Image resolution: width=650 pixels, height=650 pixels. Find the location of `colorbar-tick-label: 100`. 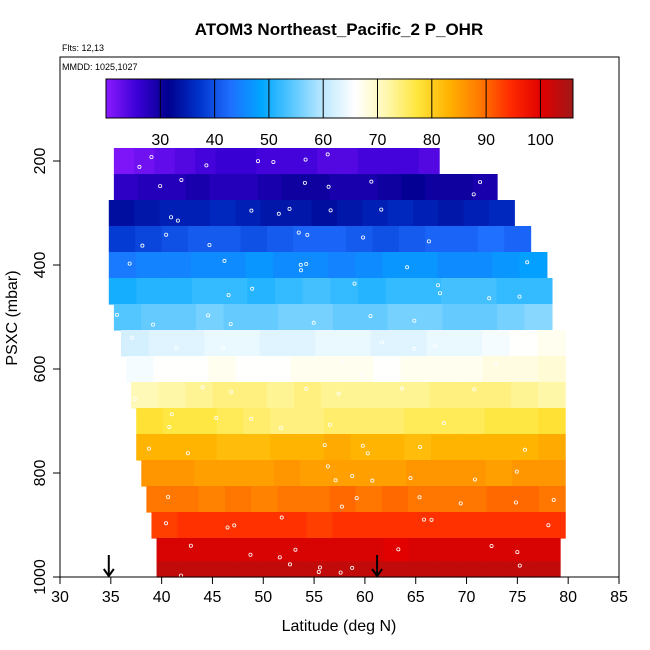

colorbar-tick-label: 100 is located at coordinates (540, 140).